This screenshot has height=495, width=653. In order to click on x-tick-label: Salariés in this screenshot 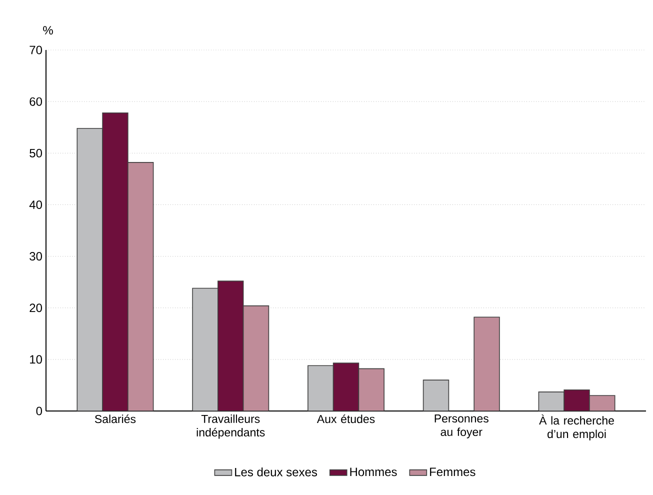, I will do `click(115, 419)`.